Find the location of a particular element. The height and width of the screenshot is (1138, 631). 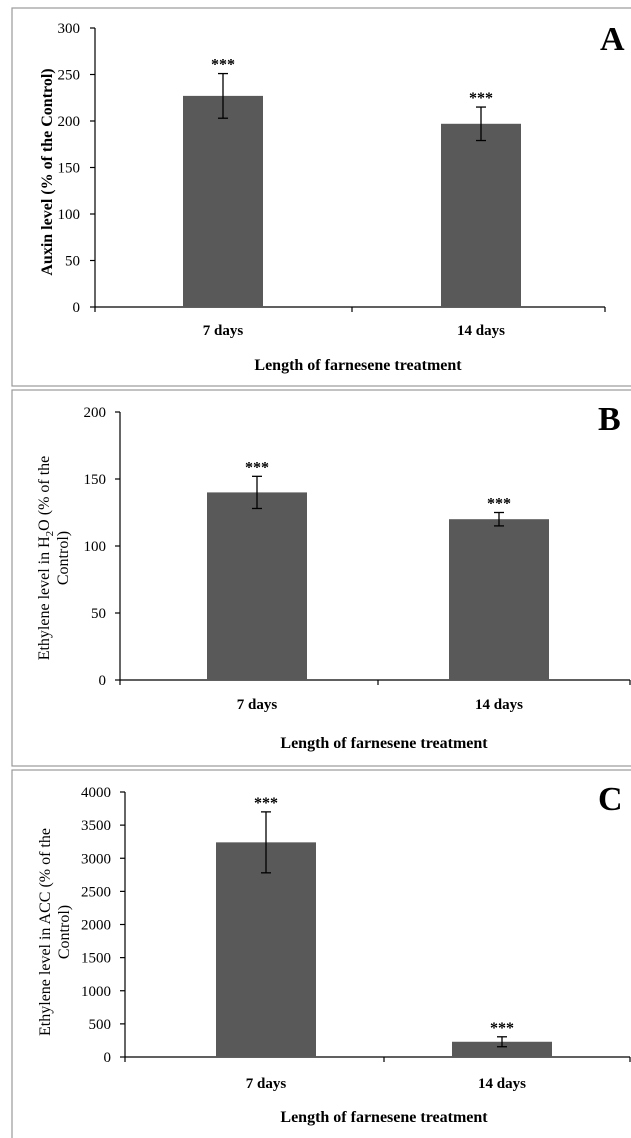

panel-b-y-tick-label: 50 is located at coordinates (98, 614).